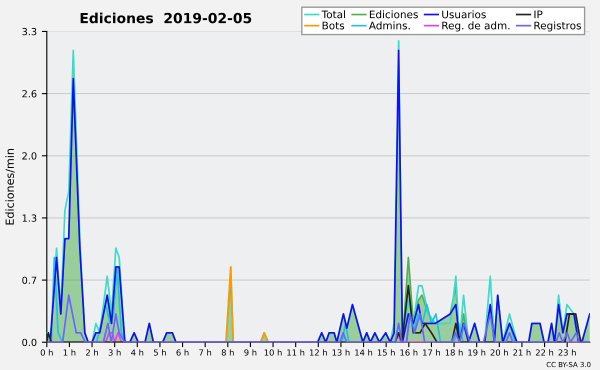 The height and width of the screenshot is (370, 600). What do you see at coordinates (250, 352) in the screenshot?
I see `x-tick-label: 9 h` at bounding box center [250, 352].